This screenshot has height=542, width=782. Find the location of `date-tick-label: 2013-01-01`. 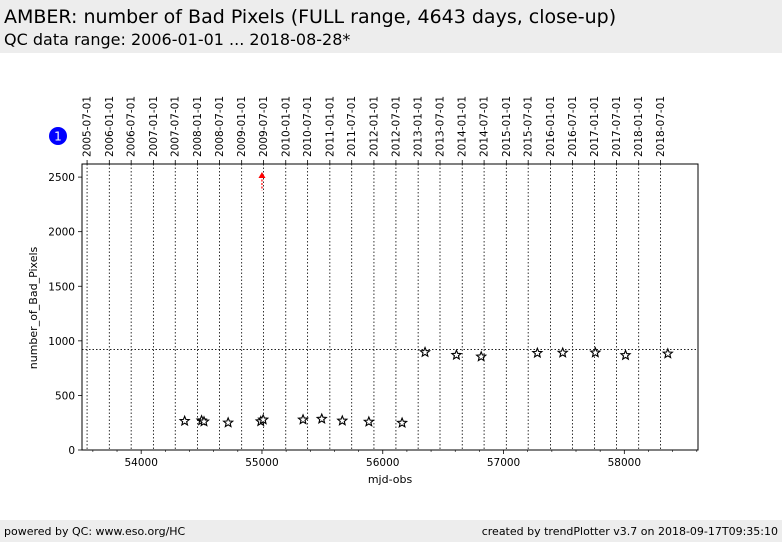

date-tick-label: 2013-01-01 is located at coordinates (419, 126).